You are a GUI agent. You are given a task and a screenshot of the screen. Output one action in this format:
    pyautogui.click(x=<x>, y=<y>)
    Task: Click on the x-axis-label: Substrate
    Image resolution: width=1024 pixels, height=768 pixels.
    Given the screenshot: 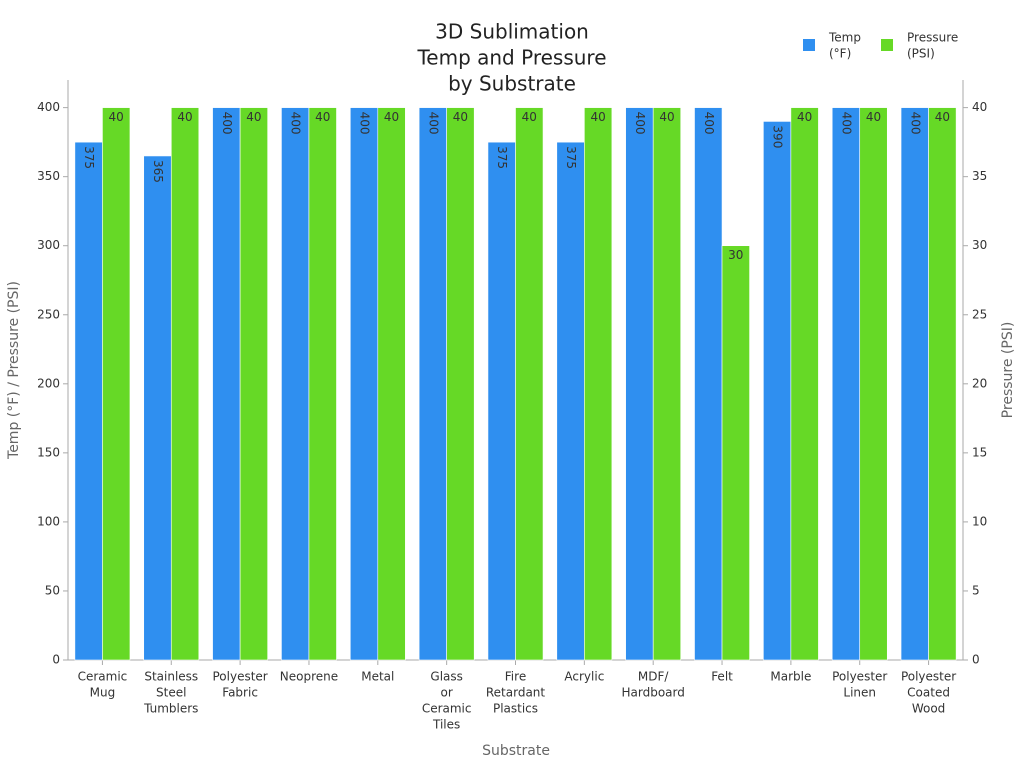 What is the action you would take?
    pyautogui.click(x=516, y=751)
    